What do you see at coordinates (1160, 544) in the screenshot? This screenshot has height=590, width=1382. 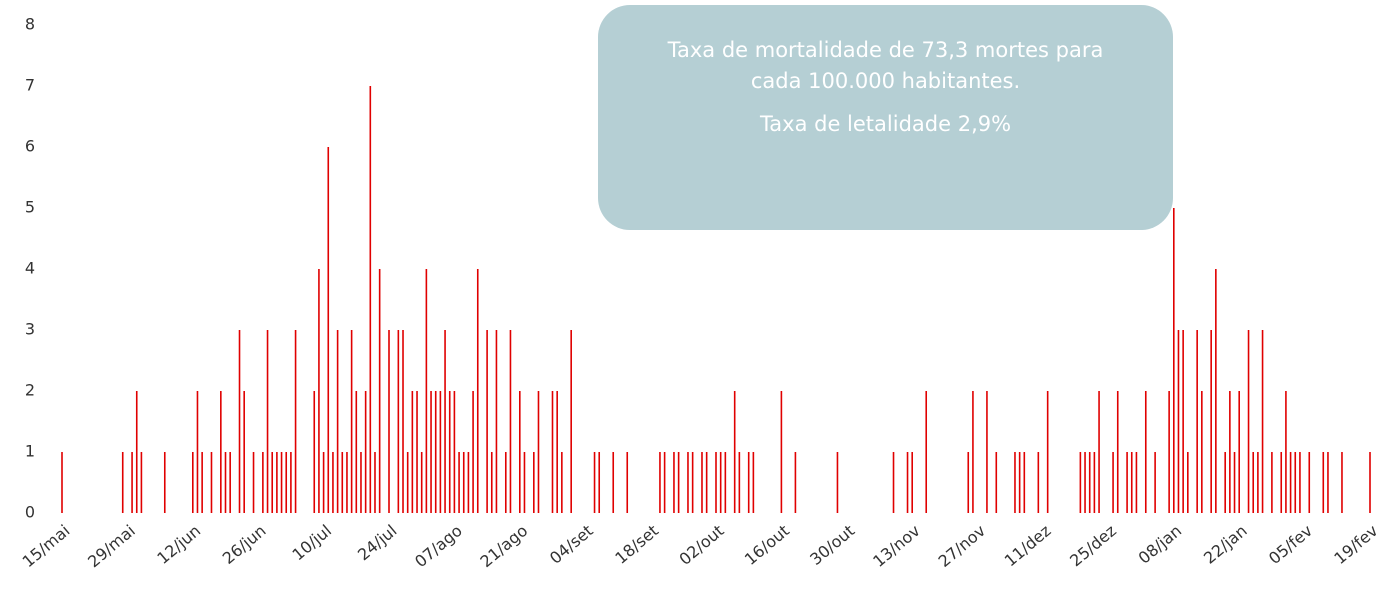 I see `x-tick-label: 08/jan` at bounding box center [1160, 544].